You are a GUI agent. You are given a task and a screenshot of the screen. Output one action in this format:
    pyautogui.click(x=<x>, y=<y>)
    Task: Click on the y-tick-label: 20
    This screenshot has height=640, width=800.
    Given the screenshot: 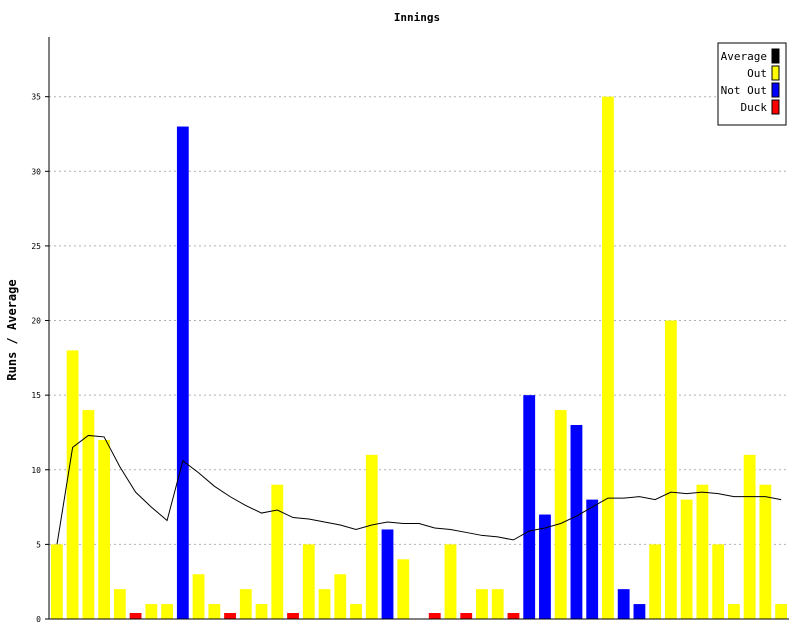 What is the action you would take?
    pyautogui.click(x=36, y=321)
    